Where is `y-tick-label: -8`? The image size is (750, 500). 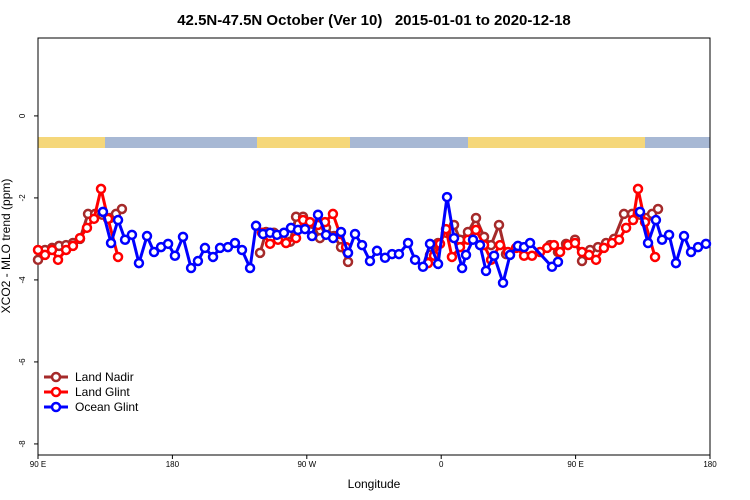
y-tick-label: -8 is located at coordinates (22, 444).